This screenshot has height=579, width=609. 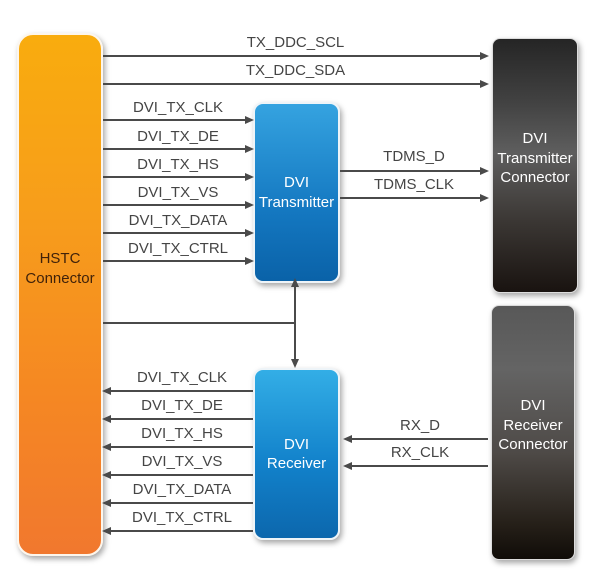 I want to click on block-dvi-transmitter: DVI Transmitter, so click(x=296, y=192).